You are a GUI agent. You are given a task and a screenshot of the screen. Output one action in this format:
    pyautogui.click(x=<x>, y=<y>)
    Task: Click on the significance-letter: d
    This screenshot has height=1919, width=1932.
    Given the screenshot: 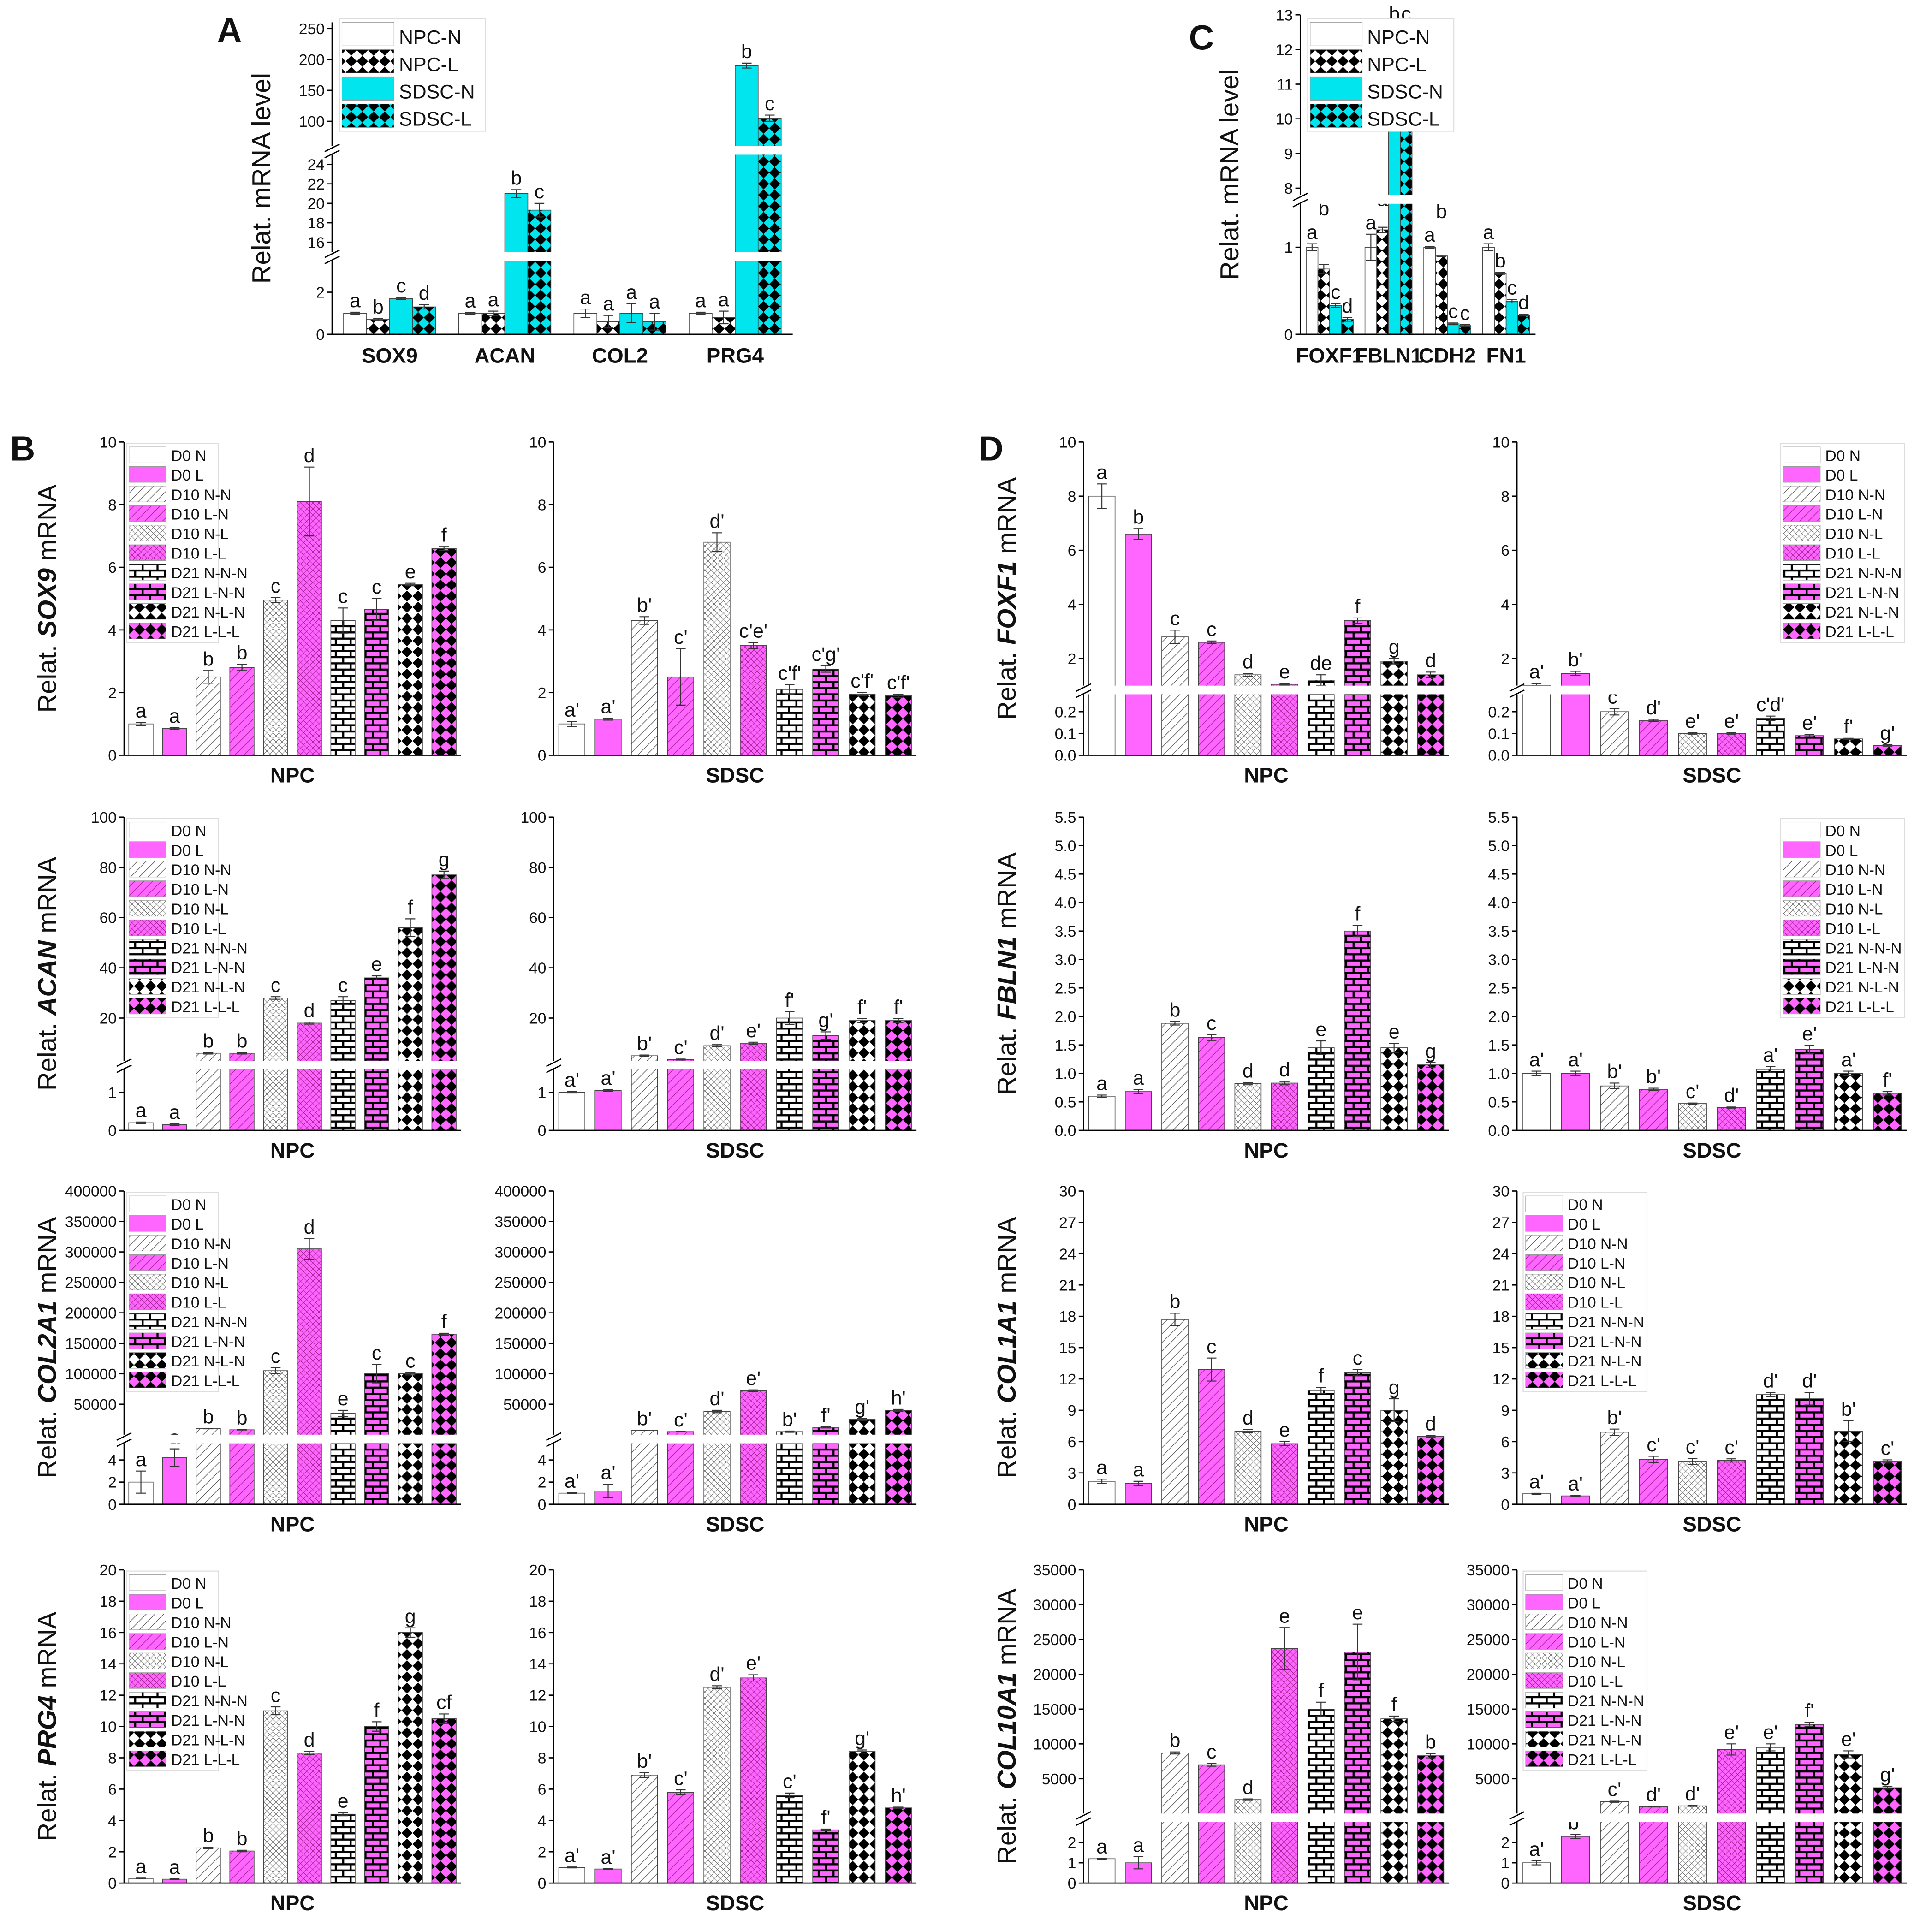 What is the action you would take?
    pyautogui.click(x=309, y=1010)
    